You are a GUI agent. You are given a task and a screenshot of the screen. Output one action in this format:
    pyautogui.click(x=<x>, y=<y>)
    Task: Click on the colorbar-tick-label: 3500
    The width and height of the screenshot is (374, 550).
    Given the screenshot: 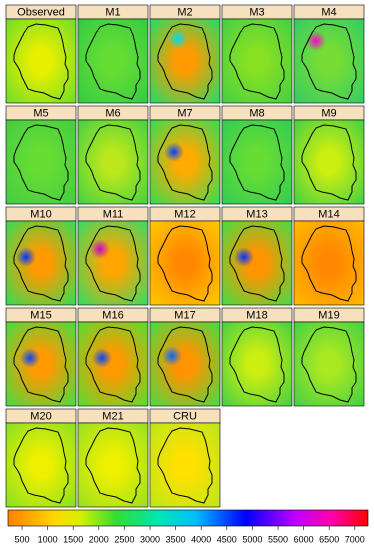 What is the action you would take?
    pyautogui.click(x=176, y=539)
    